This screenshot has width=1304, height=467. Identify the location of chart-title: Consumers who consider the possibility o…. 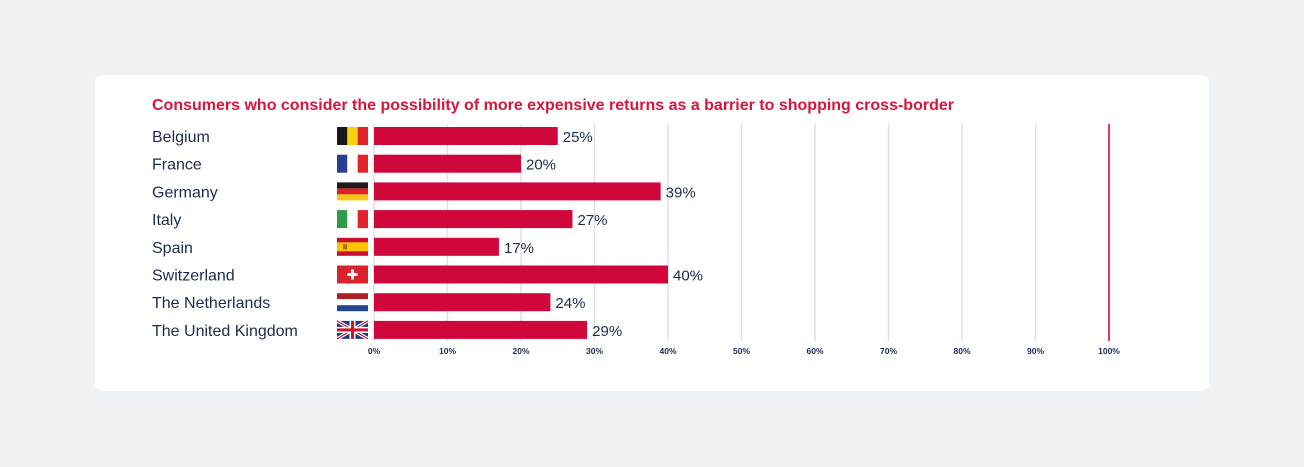
(553, 105).